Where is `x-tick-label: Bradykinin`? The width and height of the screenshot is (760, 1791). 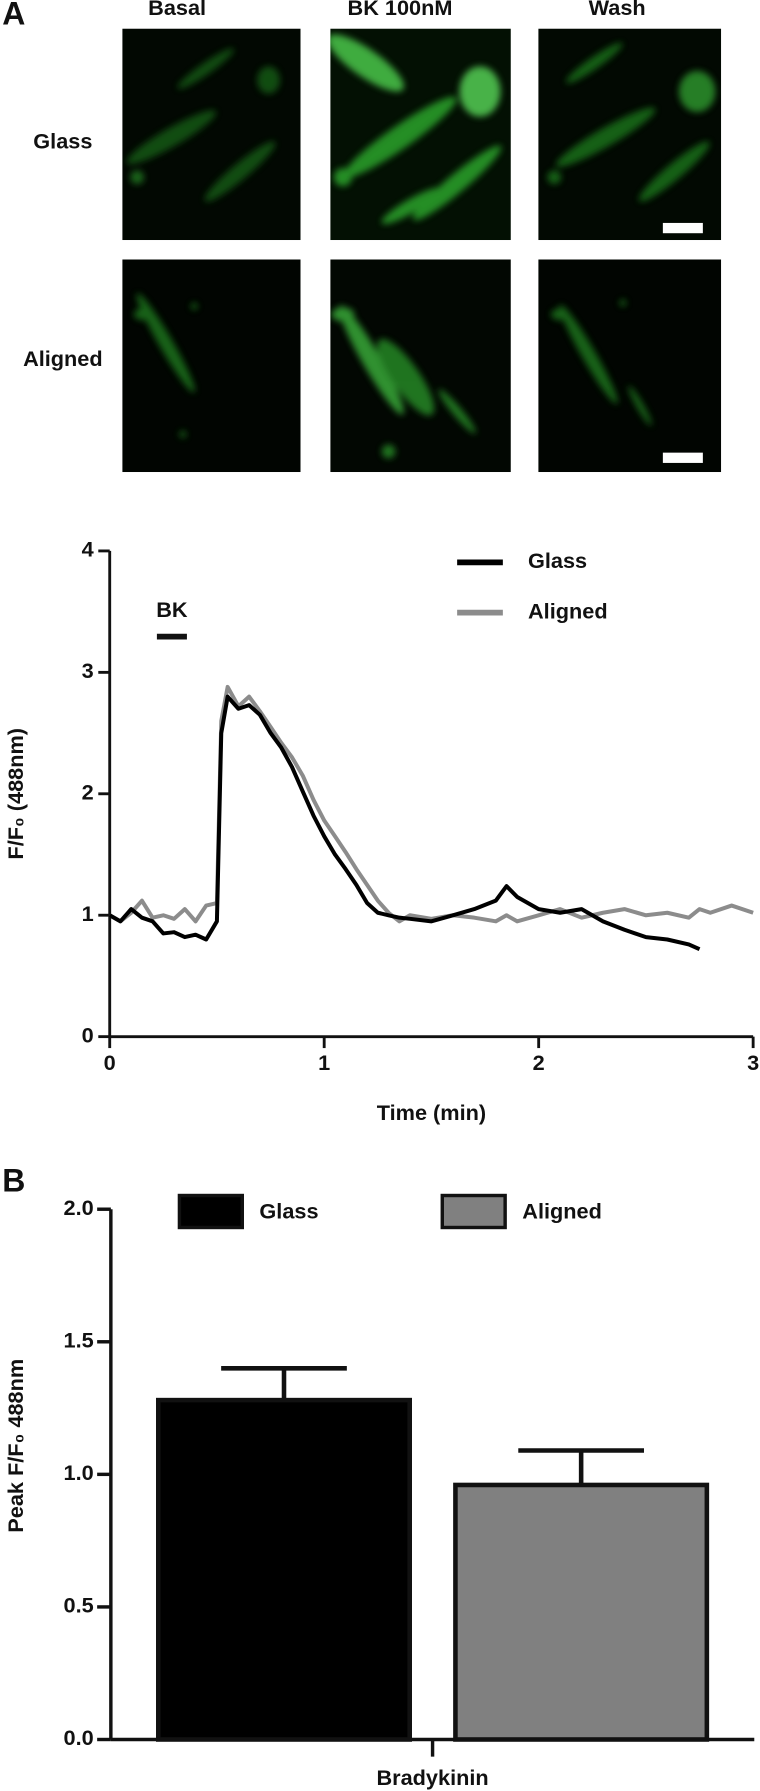
x-tick-label: Bradykinin is located at coordinates (432, 1777).